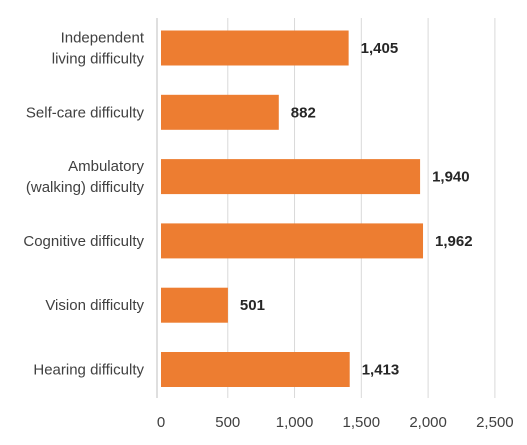 Image resolution: width=527 pixels, height=445 pixels. Describe the element at coordinates (495, 422) in the screenshot. I see `x-tick-label: 2,500` at that location.